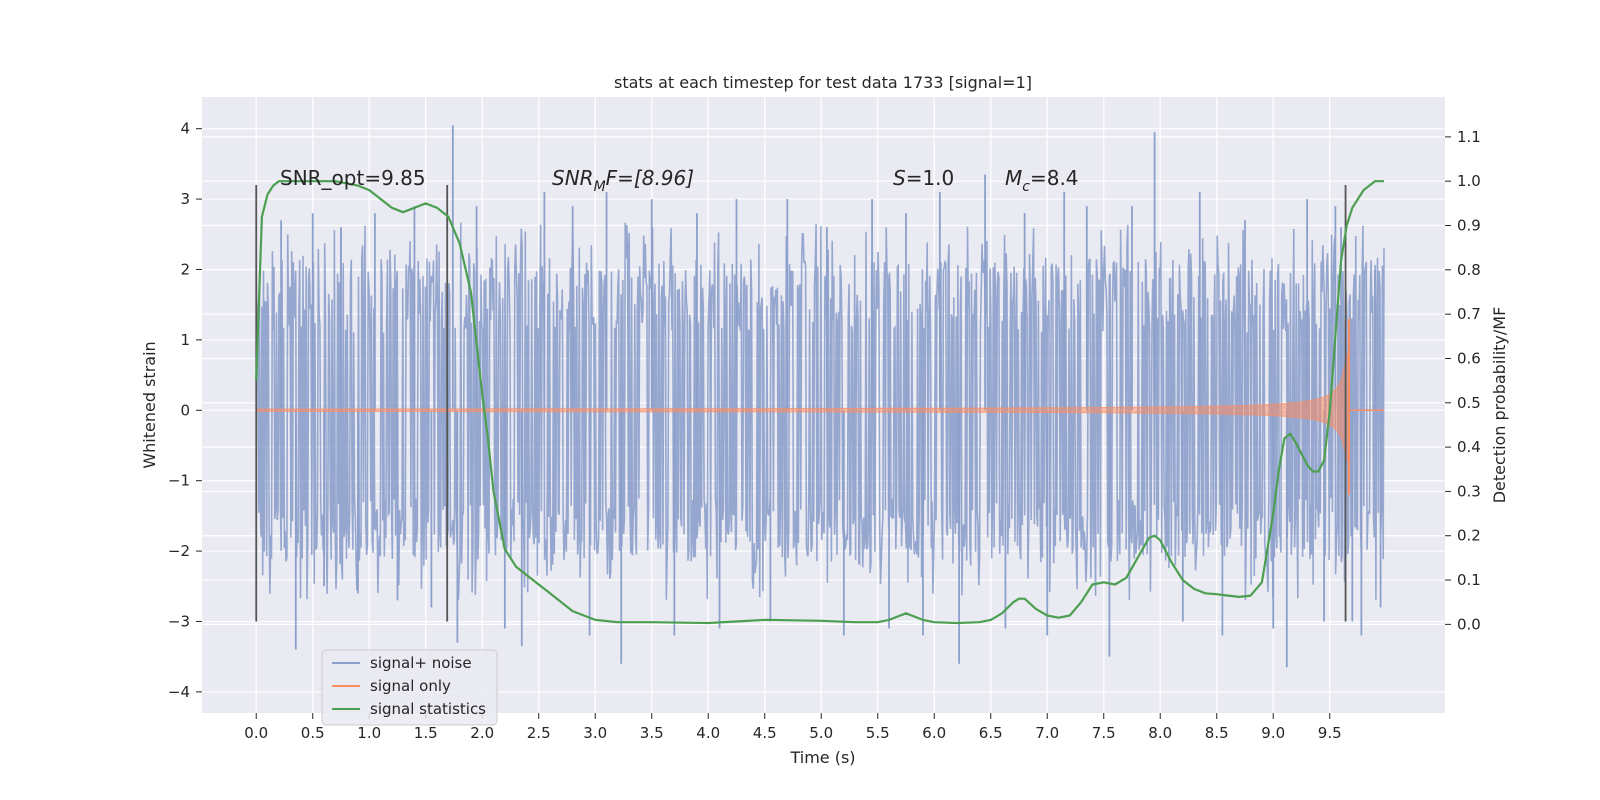 Image resolution: width=1600 pixels, height=800 pixels. Describe the element at coordinates (1160, 733) in the screenshot. I see `x-tick-label: 8.0` at that location.